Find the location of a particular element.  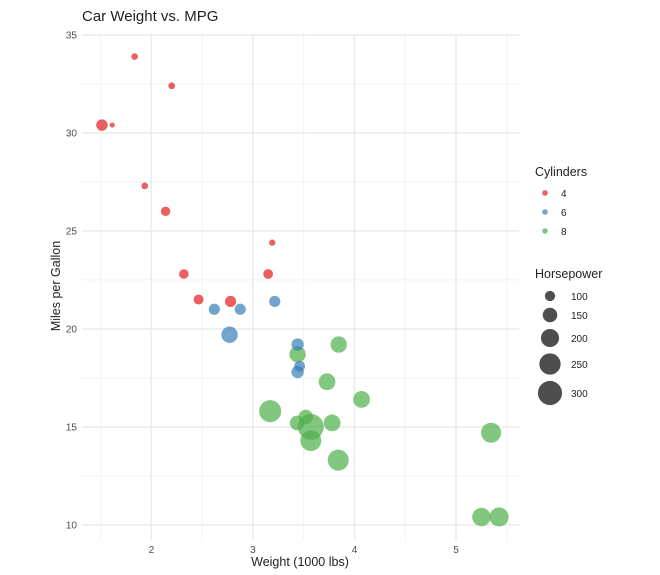

y-tick-label: 25 is located at coordinates (72, 231).